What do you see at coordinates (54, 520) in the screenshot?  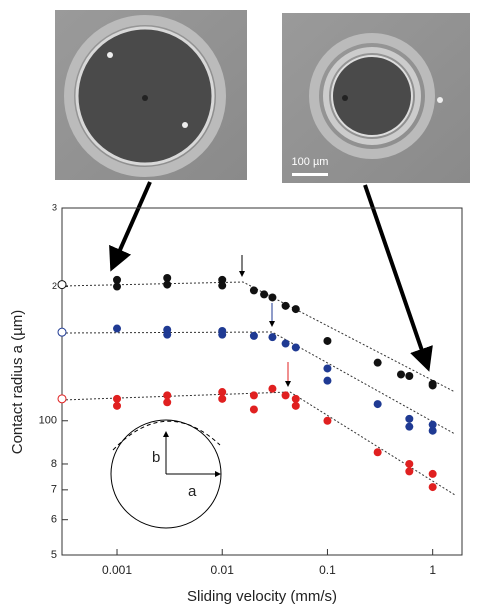 I see `y-tick-label: 6` at bounding box center [54, 520].